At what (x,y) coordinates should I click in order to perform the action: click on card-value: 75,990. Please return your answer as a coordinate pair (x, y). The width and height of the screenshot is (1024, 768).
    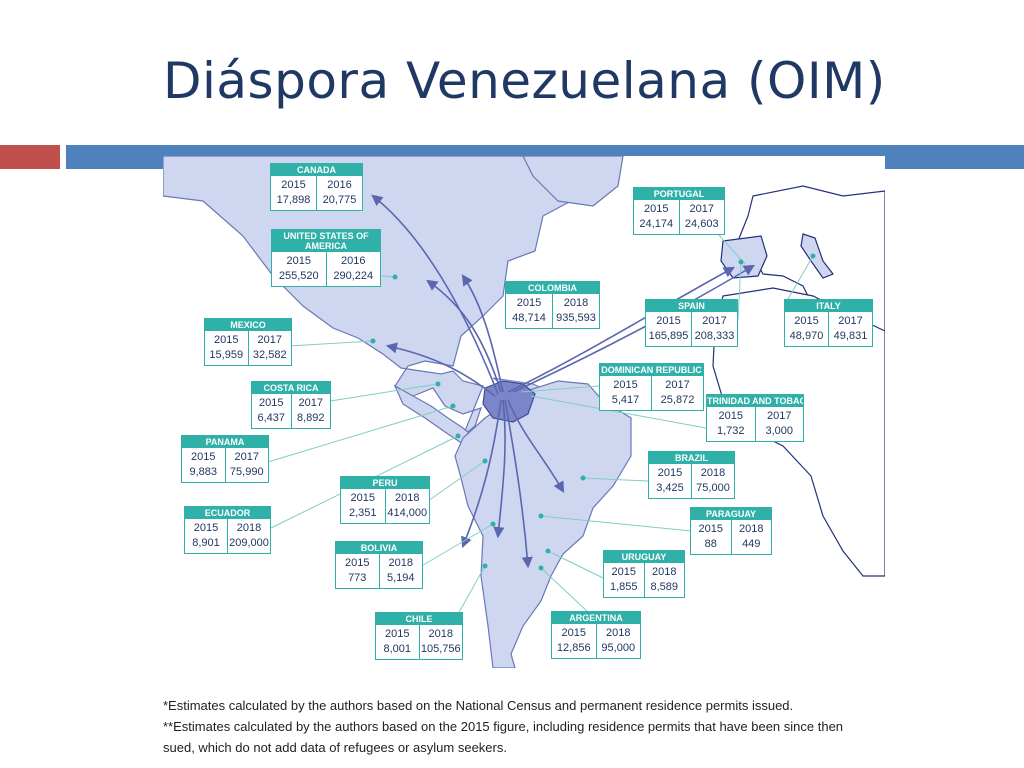
    Looking at the image, I should click on (246, 472).